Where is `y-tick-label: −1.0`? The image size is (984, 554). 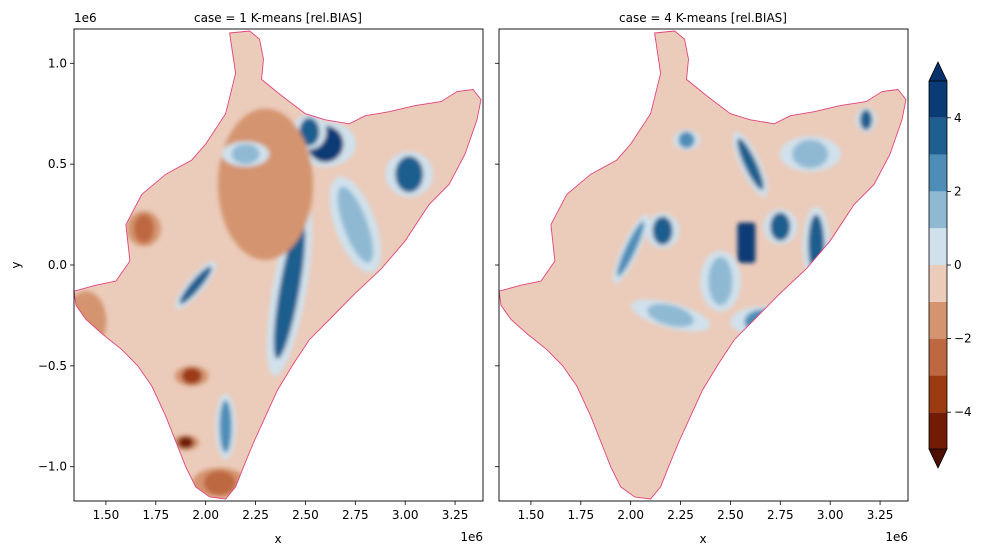
y-tick-label: −1.0 is located at coordinates (52, 467).